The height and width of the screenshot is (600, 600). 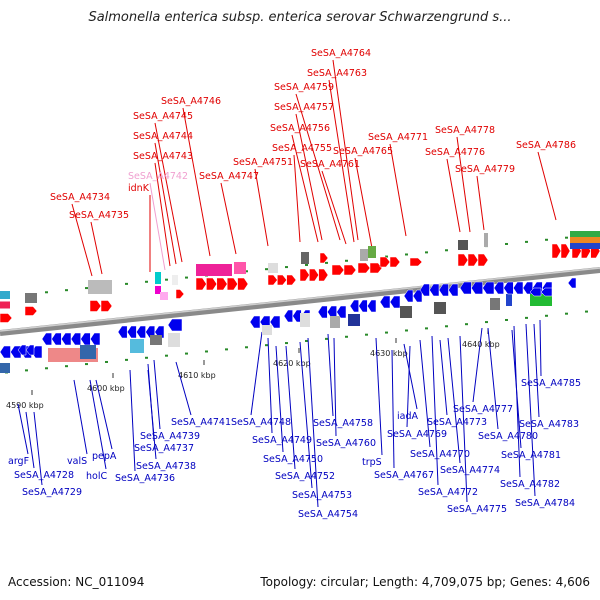 I want to click on gene-label-top: SeSA_A4735, so click(x=99, y=215).